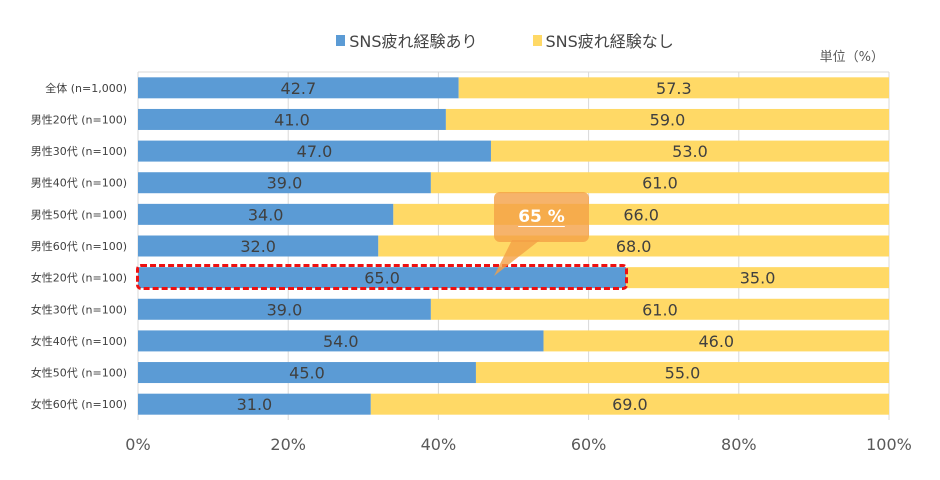  What do you see at coordinates (739, 444) in the screenshot?
I see `x-tick-label: 80%` at bounding box center [739, 444].